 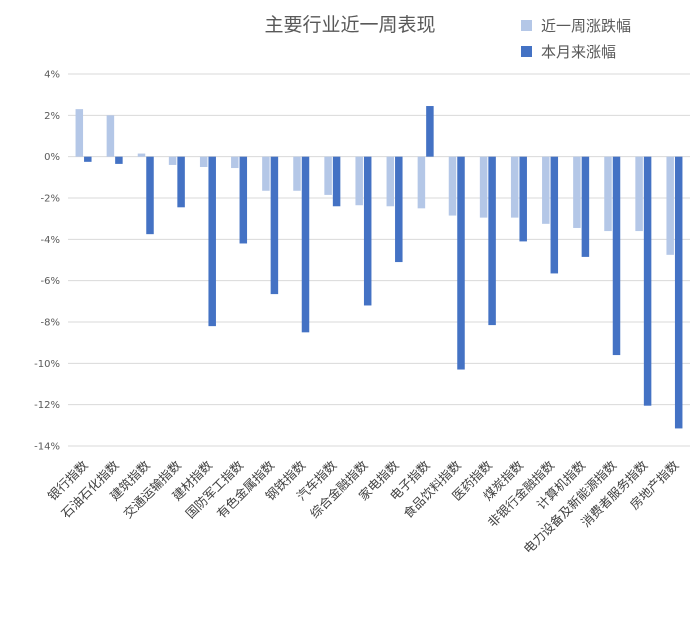 I want to click on legend-swatch-weekly, so click(x=526, y=25).